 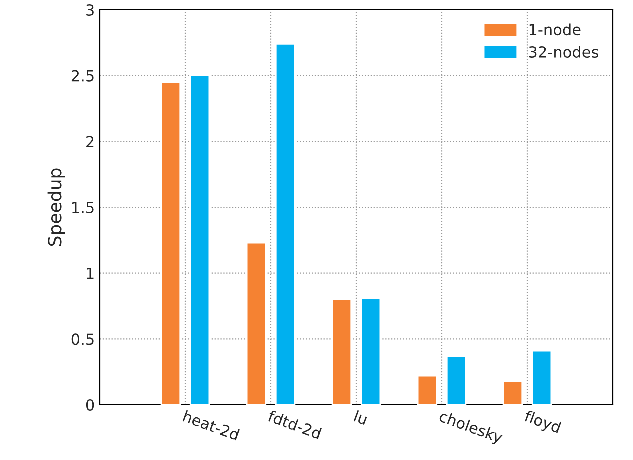 What do you see at coordinates (542, 423) in the screenshot?
I see `x-tick-label: floyd` at bounding box center [542, 423].